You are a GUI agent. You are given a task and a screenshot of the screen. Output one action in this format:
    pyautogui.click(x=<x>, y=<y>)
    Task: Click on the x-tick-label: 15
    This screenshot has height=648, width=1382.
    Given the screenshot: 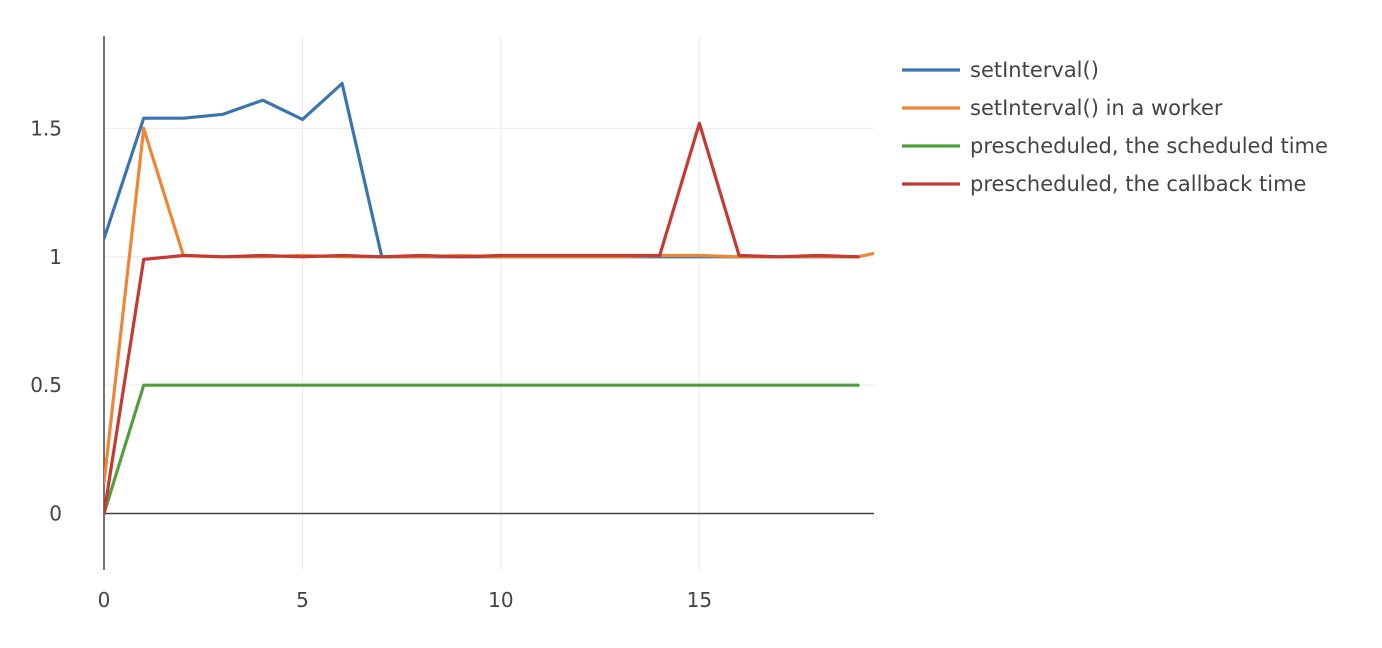 What is the action you would take?
    pyautogui.click(x=699, y=600)
    